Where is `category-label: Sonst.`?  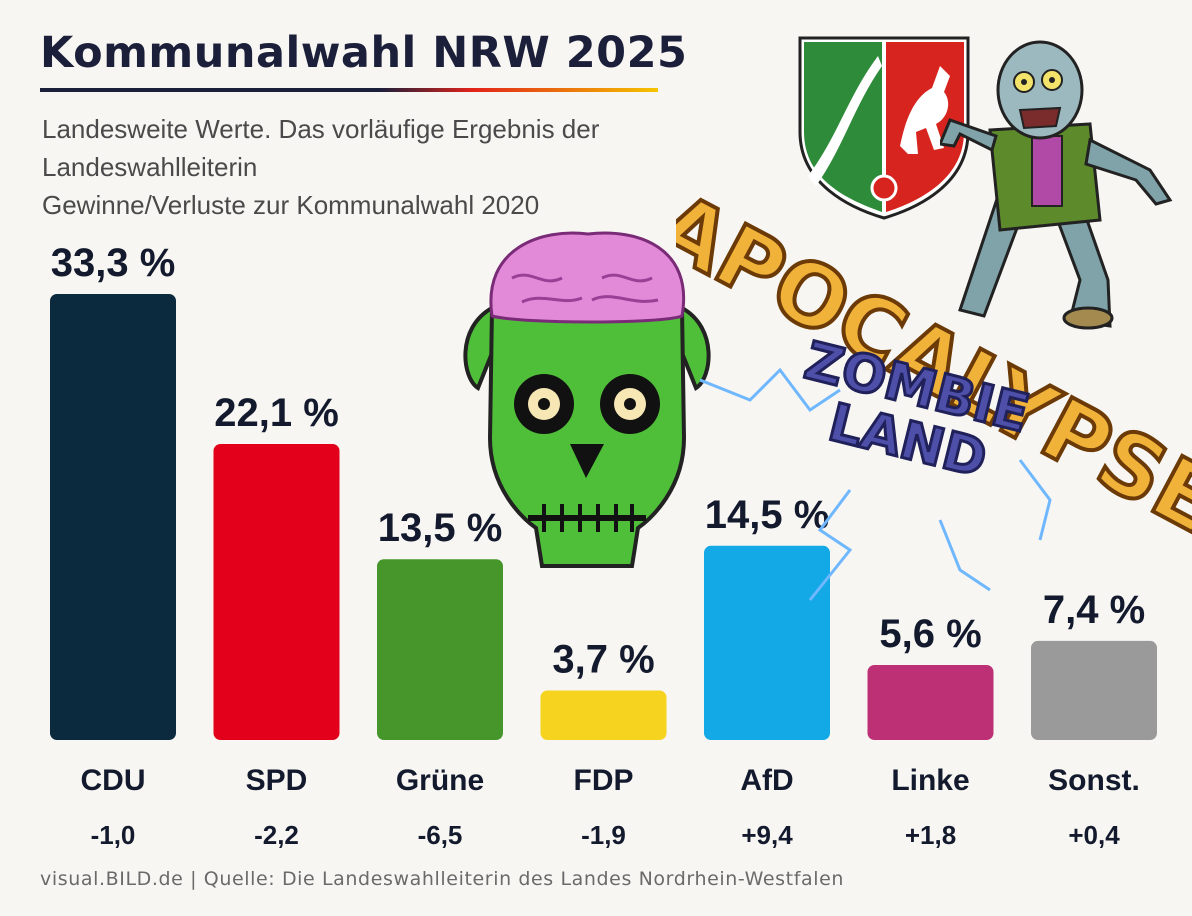 category-label: Sonst. is located at coordinates (1094, 780).